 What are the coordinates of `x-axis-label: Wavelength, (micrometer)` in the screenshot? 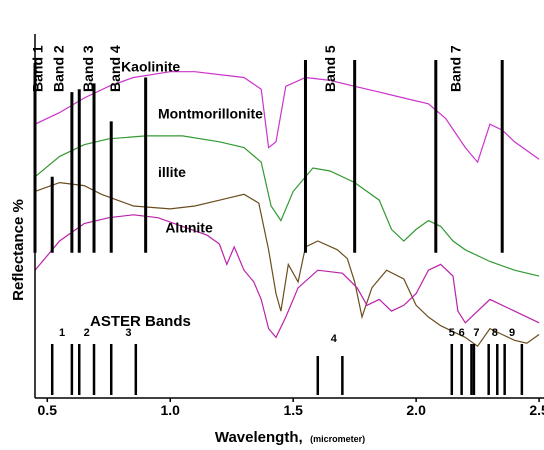 It's located at (290, 437).